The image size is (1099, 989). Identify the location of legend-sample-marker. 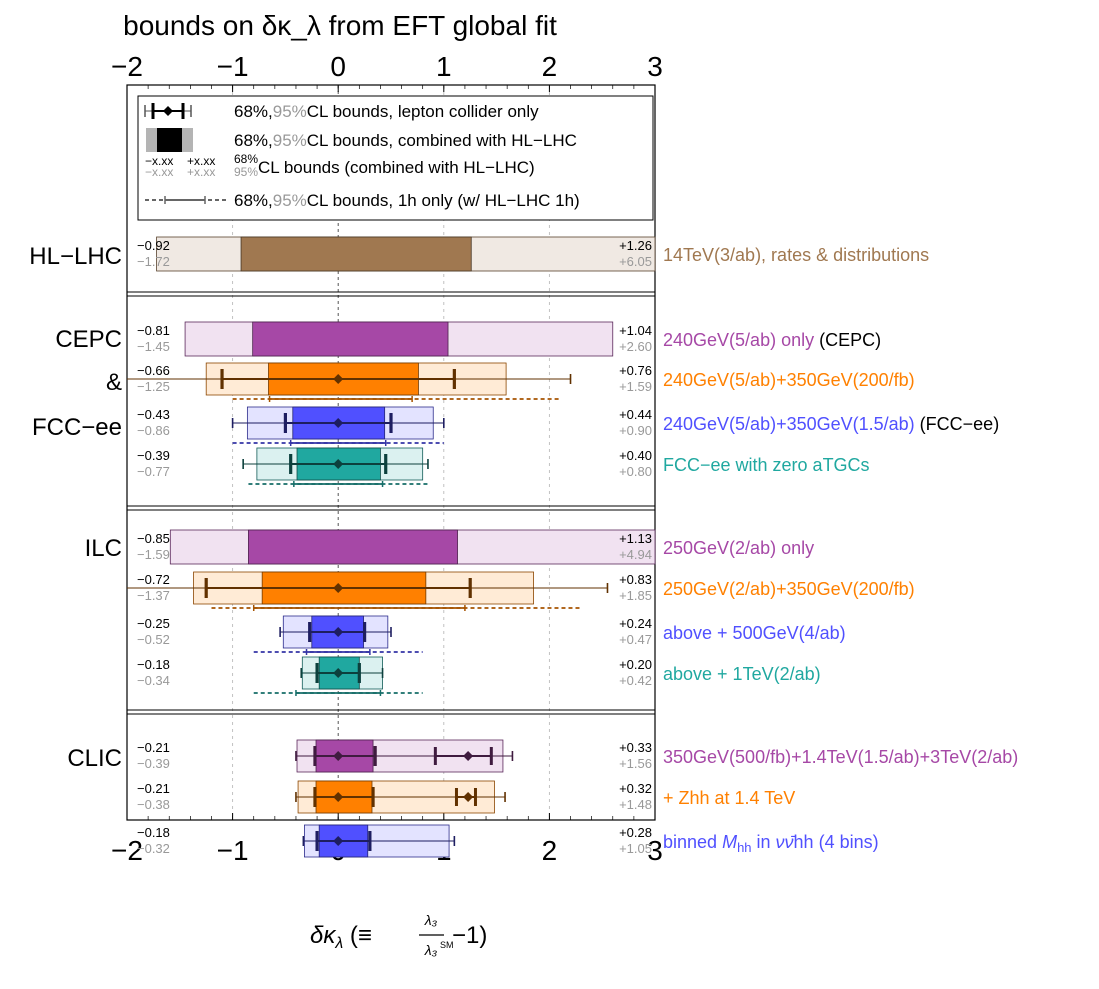
(168, 111).